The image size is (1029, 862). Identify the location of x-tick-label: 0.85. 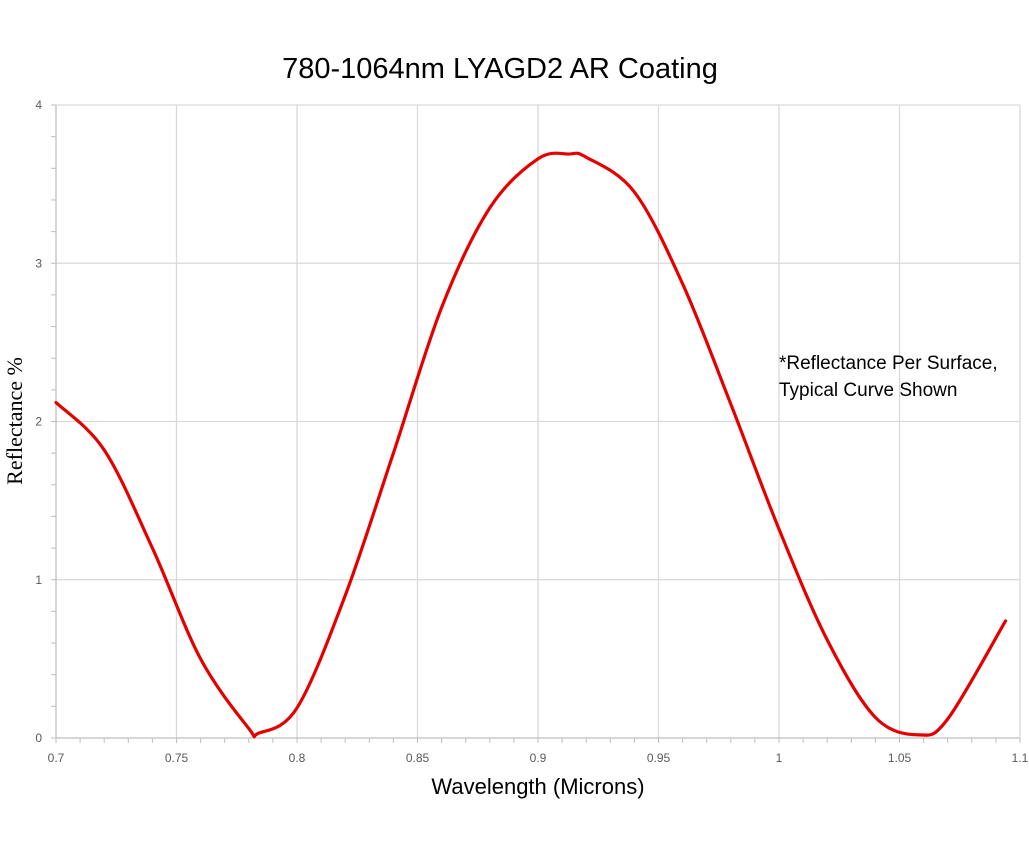
(418, 758).